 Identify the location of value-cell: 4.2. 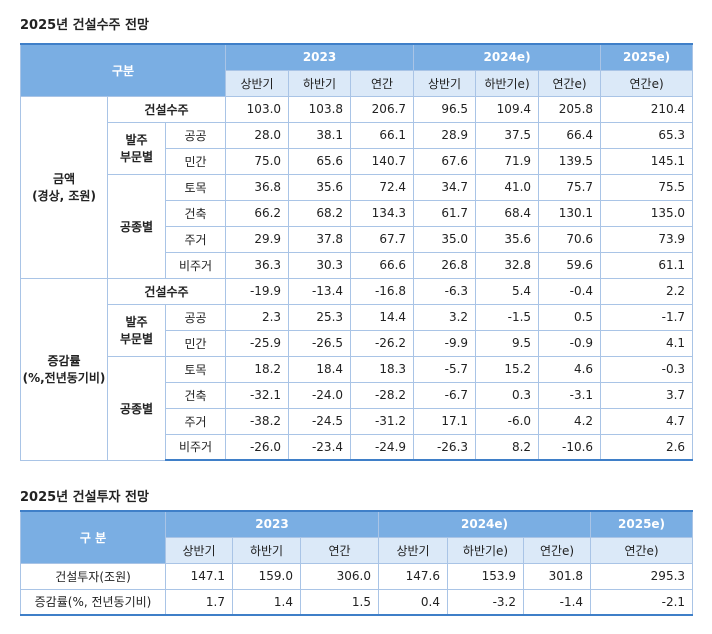
(570, 421).